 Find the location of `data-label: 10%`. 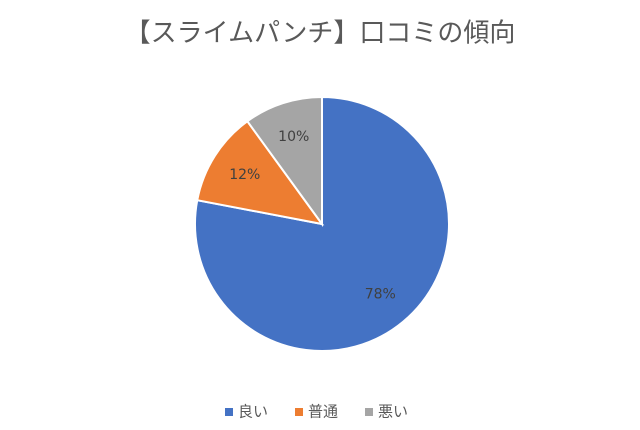

data-label: 10% is located at coordinates (293, 137).